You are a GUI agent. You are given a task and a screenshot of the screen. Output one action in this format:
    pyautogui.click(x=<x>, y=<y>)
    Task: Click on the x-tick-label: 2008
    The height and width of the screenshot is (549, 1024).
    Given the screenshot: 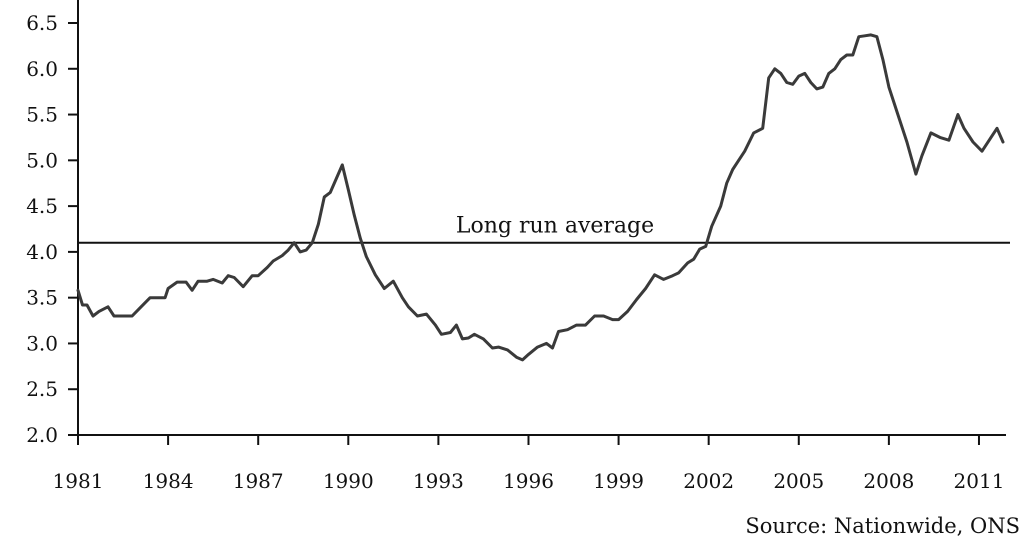 What is the action you would take?
    pyautogui.click(x=888, y=481)
    